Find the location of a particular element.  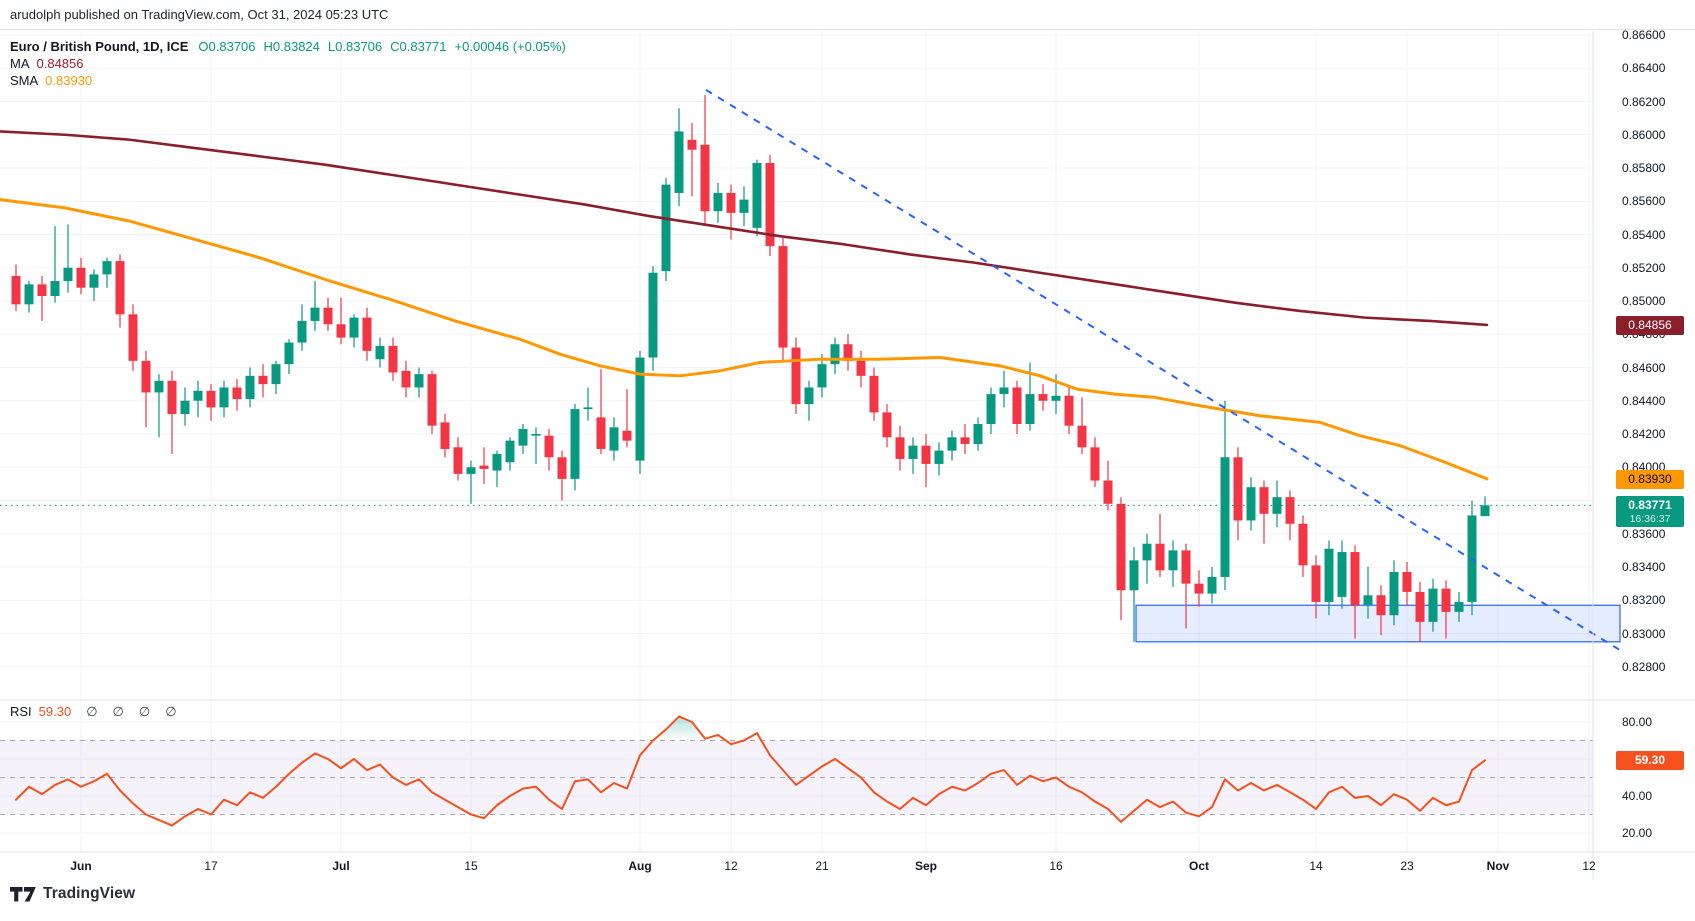

price-tick-label: 0.82800 is located at coordinates (1644, 666).